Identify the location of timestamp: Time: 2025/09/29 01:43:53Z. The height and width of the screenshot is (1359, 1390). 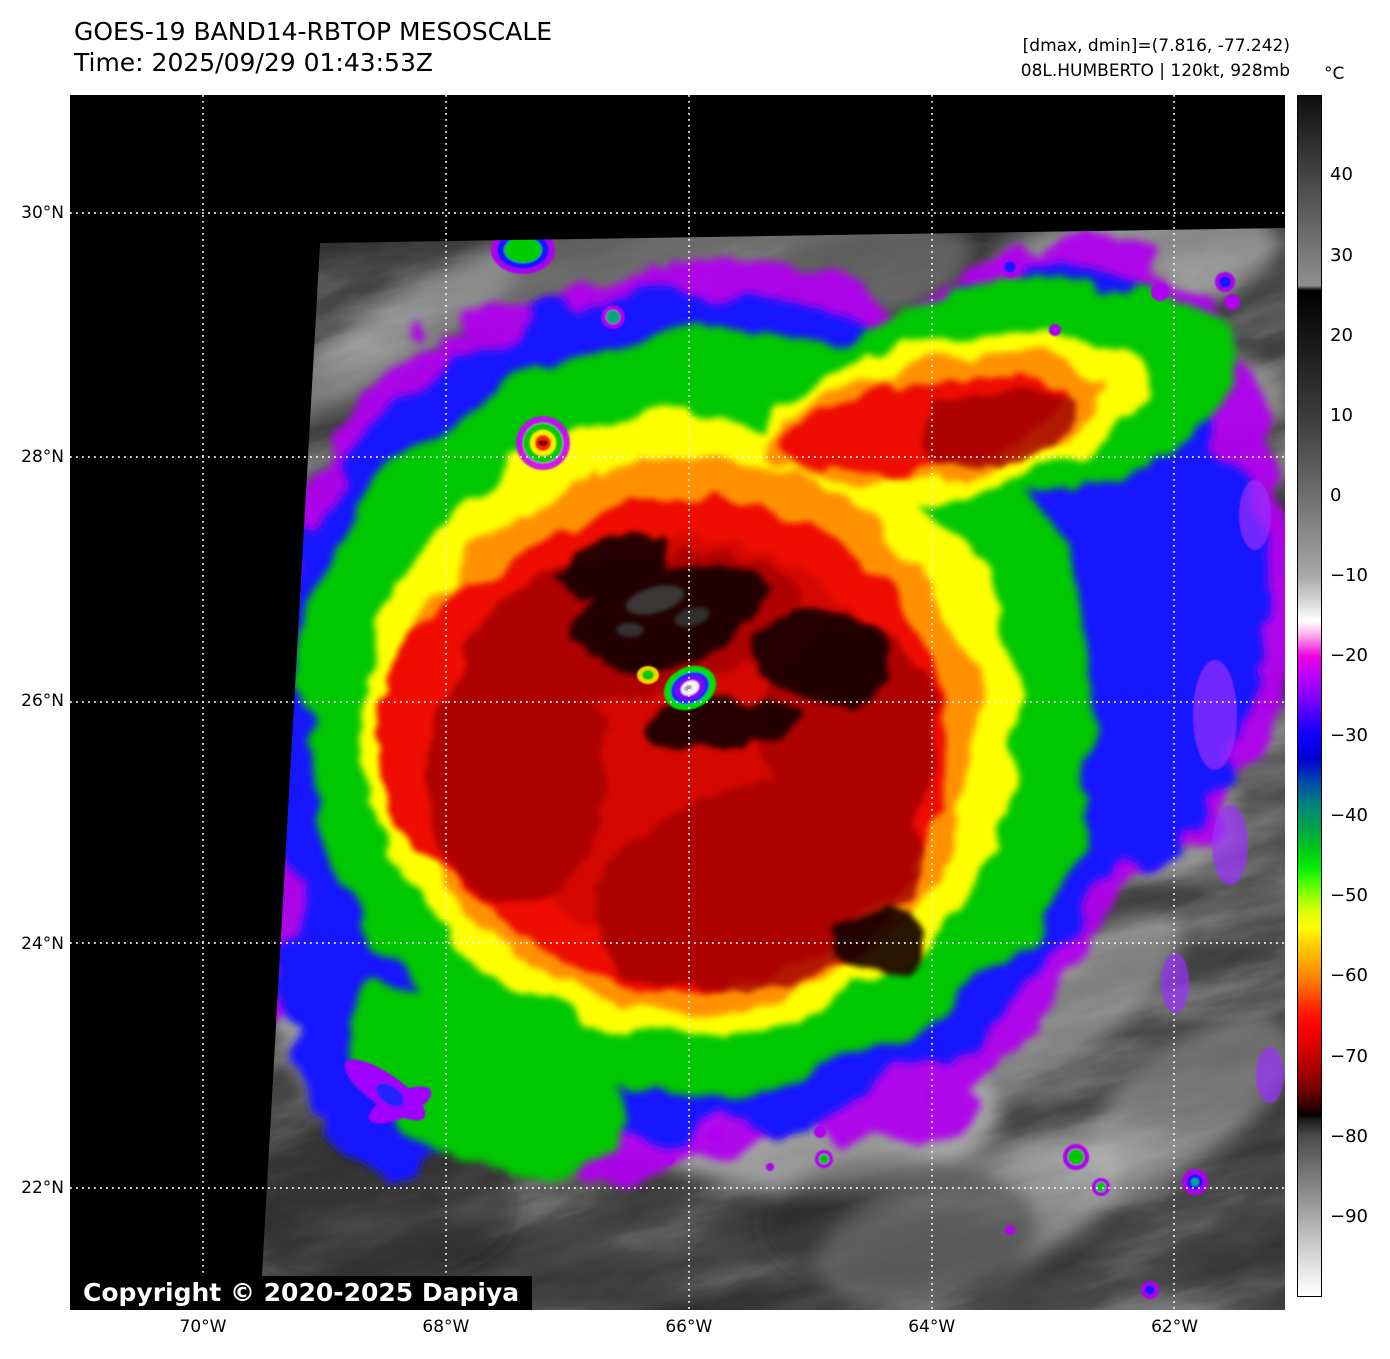
(253, 62).